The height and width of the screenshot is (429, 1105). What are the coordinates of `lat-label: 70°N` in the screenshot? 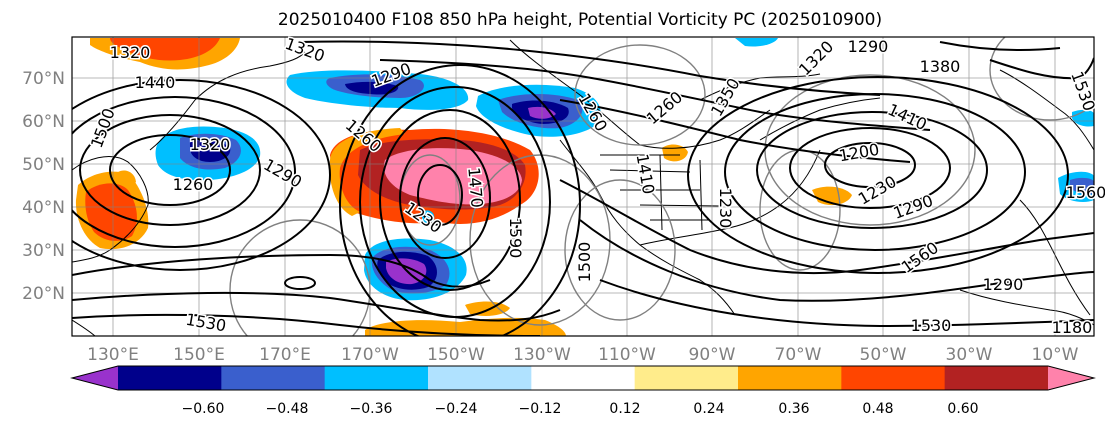 It's located at (43, 79).